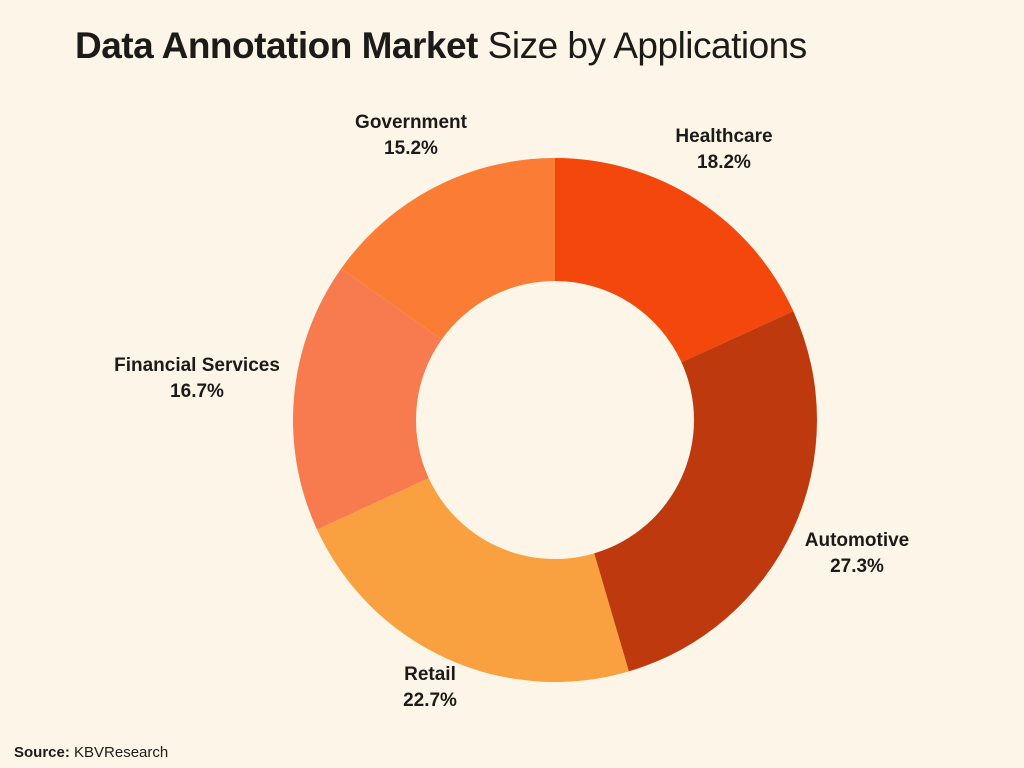 The image size is (1024, 768). I want to click on label-automotive: Automotive 27.3%, so click(857, 554).